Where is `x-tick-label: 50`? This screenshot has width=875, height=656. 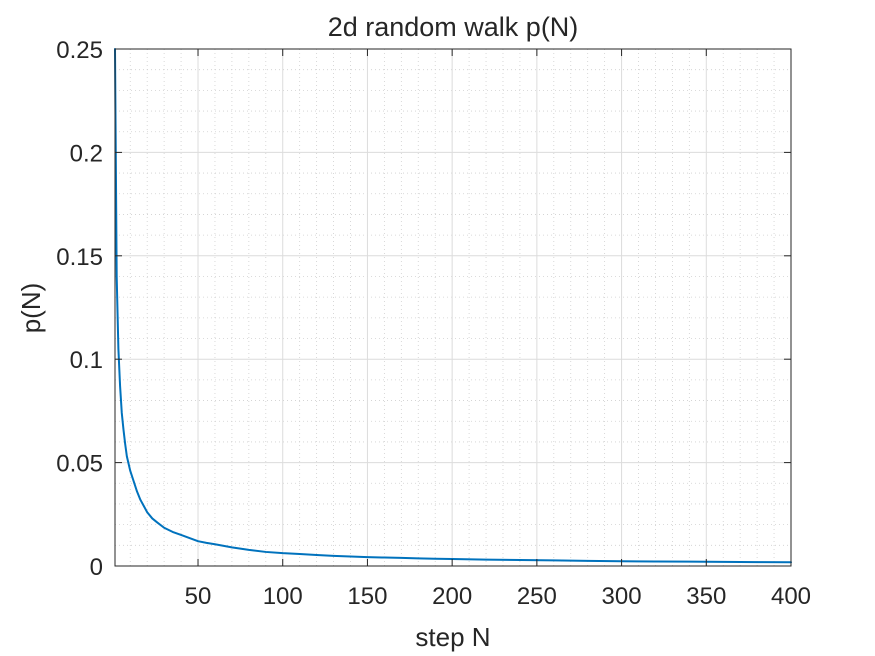
x-tick-label: 50 is located at coordinates (198, 596).